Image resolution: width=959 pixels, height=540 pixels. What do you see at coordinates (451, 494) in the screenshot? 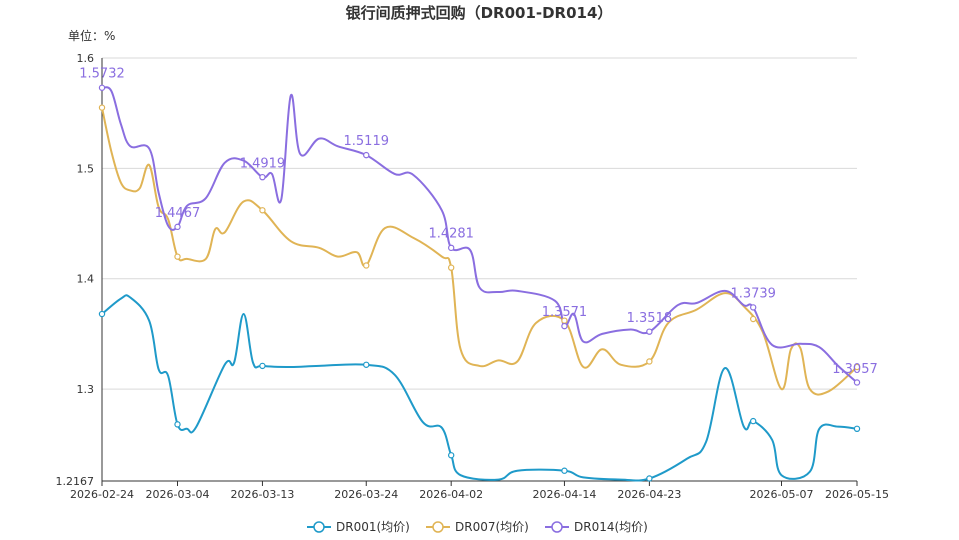
I see `x-tick-label: 2026-04-02` at bounding box center [451, 494].